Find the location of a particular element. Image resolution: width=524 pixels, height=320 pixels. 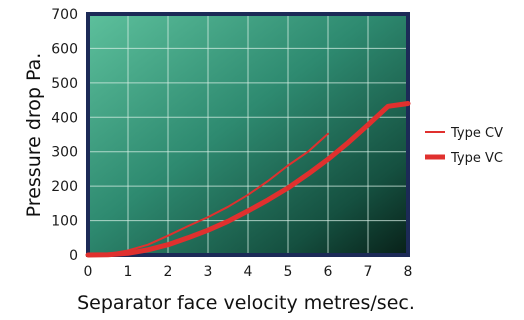

y-tick-label: 700 is located at coordinates (64, 15).